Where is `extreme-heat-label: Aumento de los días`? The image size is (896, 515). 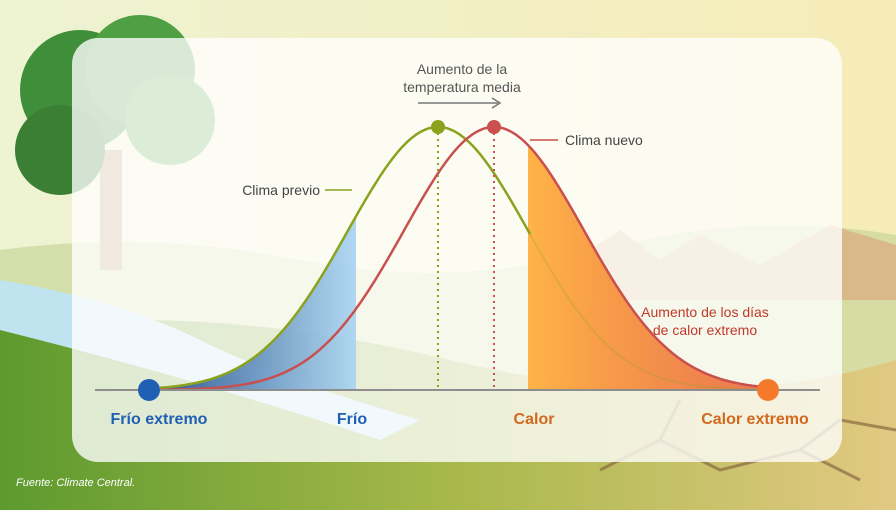 extreme-heat-label: Aumento de los días is located at coordinates (705, 312).